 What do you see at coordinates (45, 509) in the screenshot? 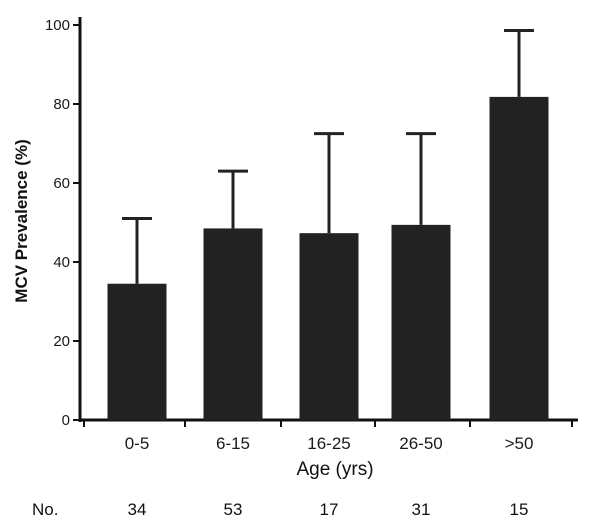
I see `counts-row-label: No.` at bounding box center [45, 509].